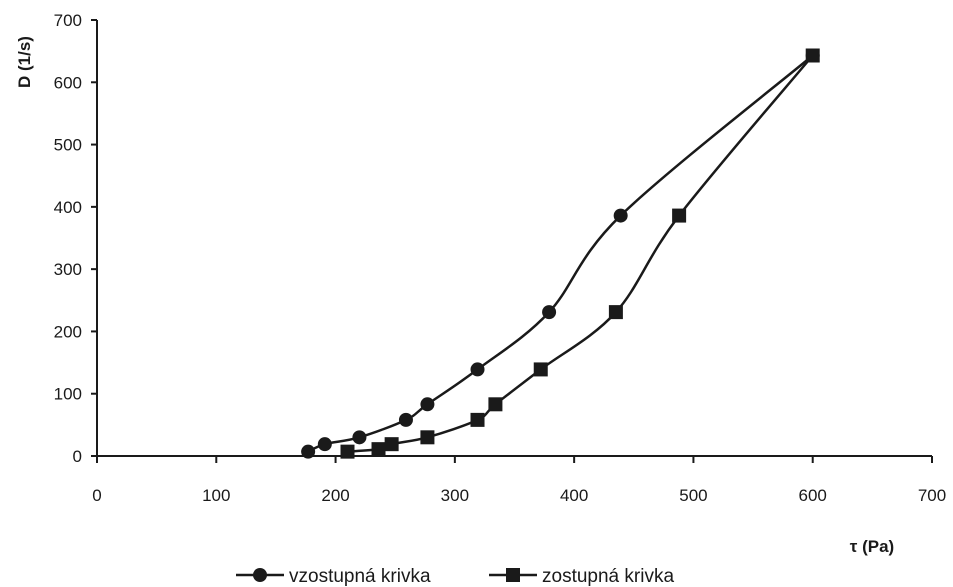  What do you see at coordinates (513, 575) in the screenshot?
I see `legend-square-marker` at bounding box center [513, 575].